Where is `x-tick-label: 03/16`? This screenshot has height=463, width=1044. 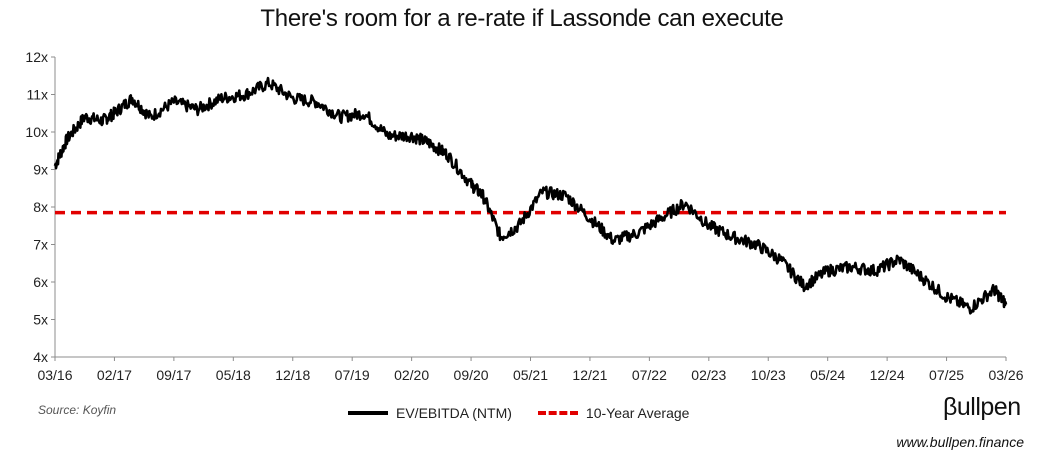
x-tick-label: 03/16 is located at coordinates (54, 375).